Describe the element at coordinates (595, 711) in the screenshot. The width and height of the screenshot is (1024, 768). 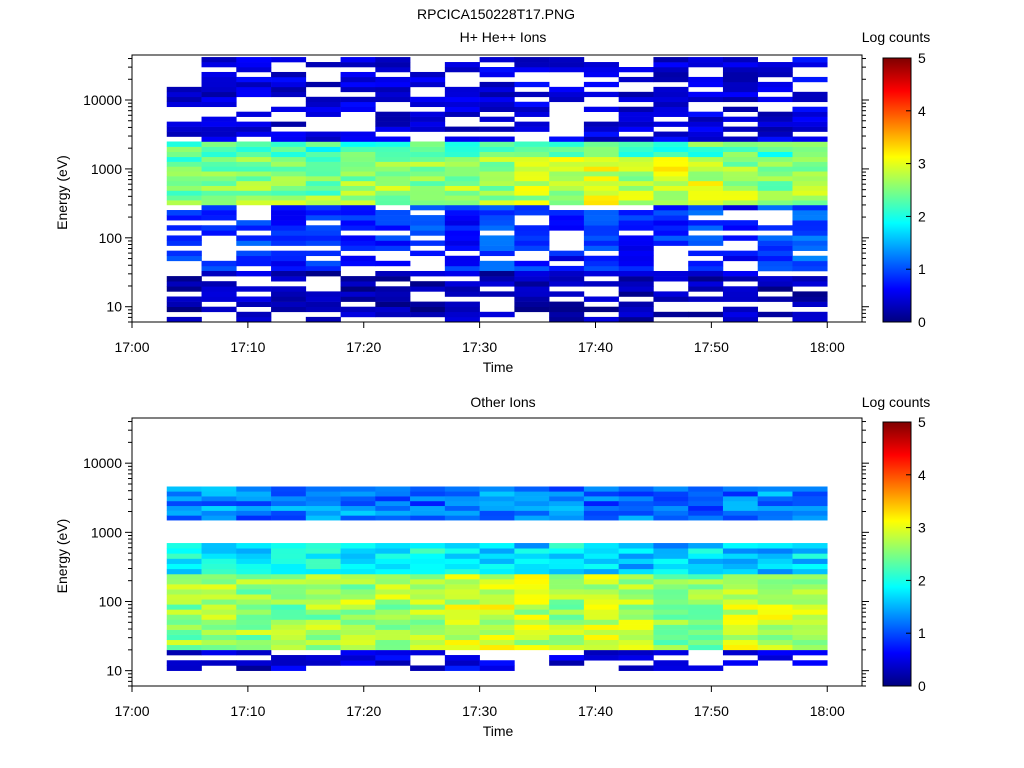
I see `x-tick-label: 17:40` at that location.